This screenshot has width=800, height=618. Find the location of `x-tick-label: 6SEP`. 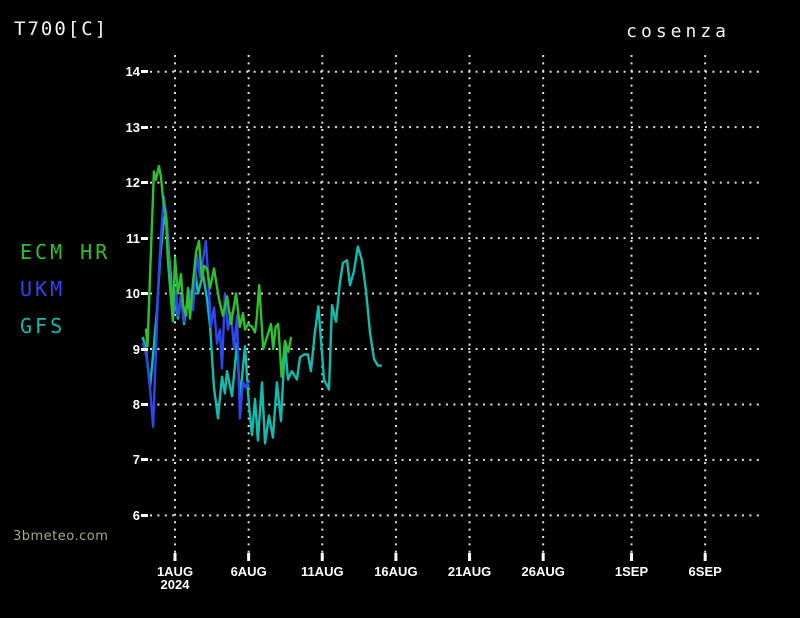

x-tick-label: 6SEP is located at coordinates (705, 571).